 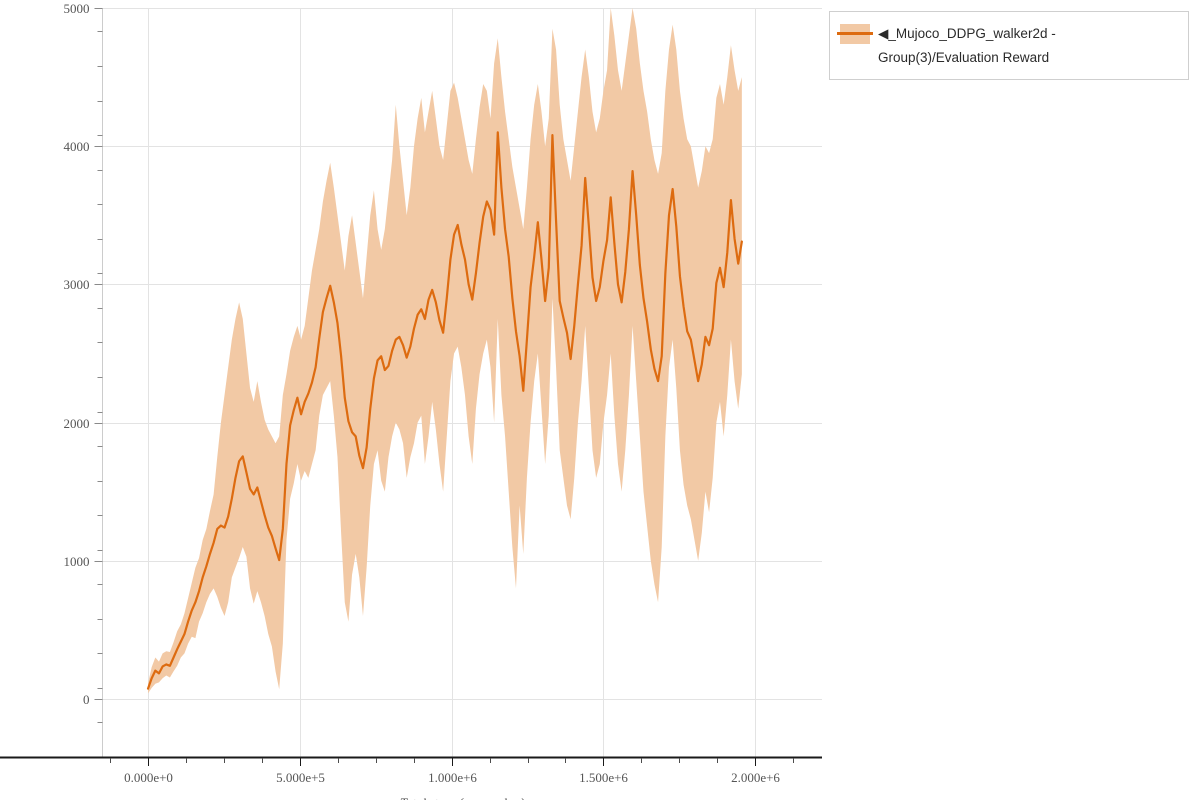 What do you see at coordinates (452, 777) in the screenshot?
I see `x-tick-label: 1.000e+6` at bounding box center [452, 777].